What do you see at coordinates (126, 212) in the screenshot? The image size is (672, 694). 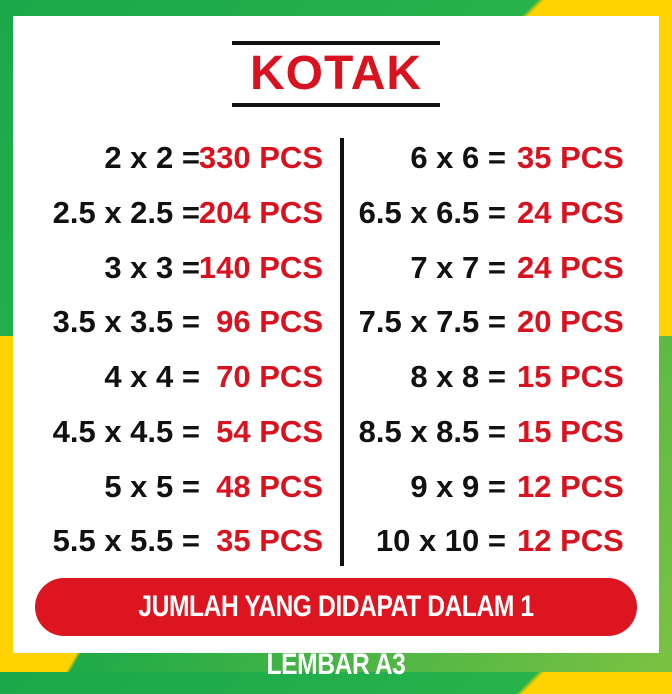 I see `size-label: 2.5 x 2.5 =` at bounding box center [126, 212].